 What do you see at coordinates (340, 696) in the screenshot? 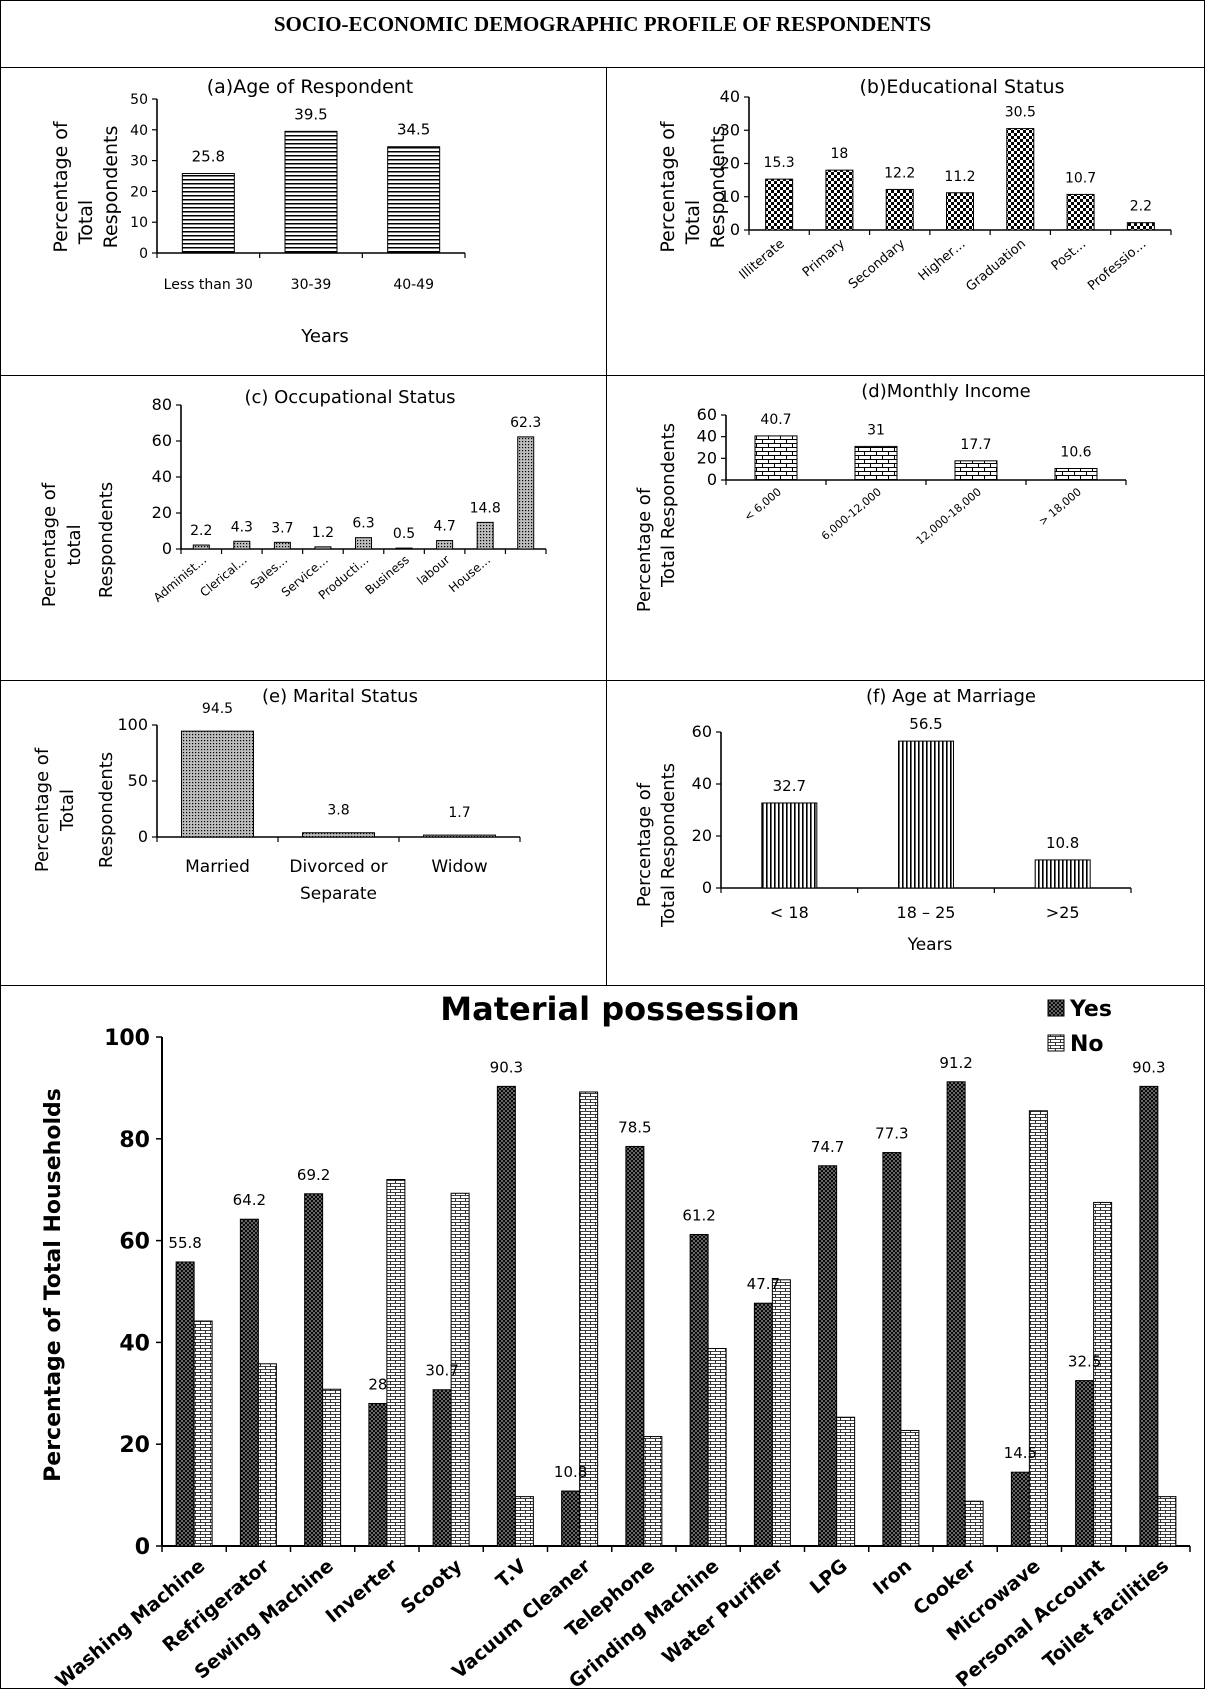
I see `chart-marital-status-title: (e) Marital Status` at bounding box center [340, 696].